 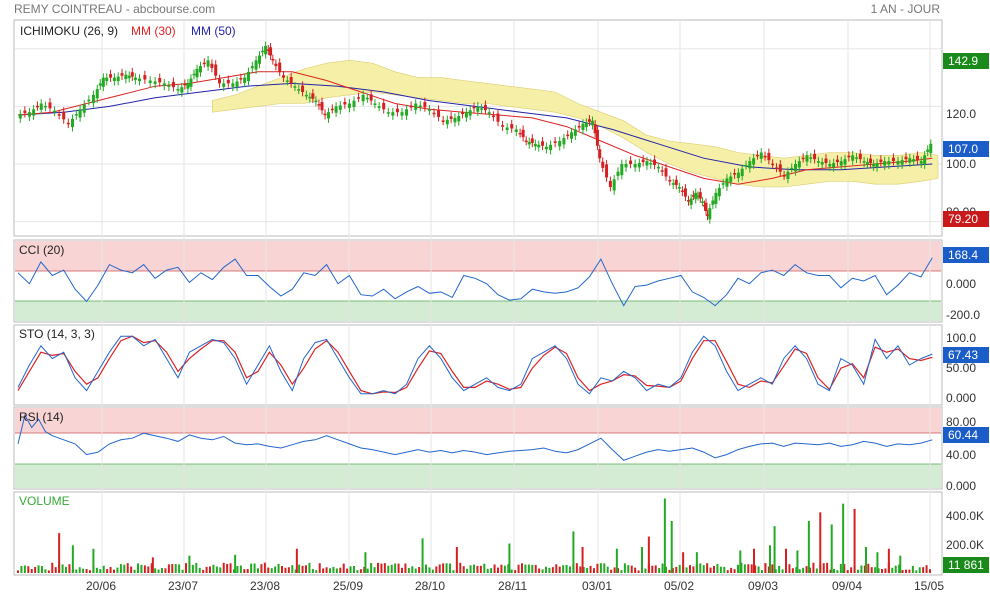 I want to click on rsi-ytick-0: 0.000, so click(x=961, y=486).